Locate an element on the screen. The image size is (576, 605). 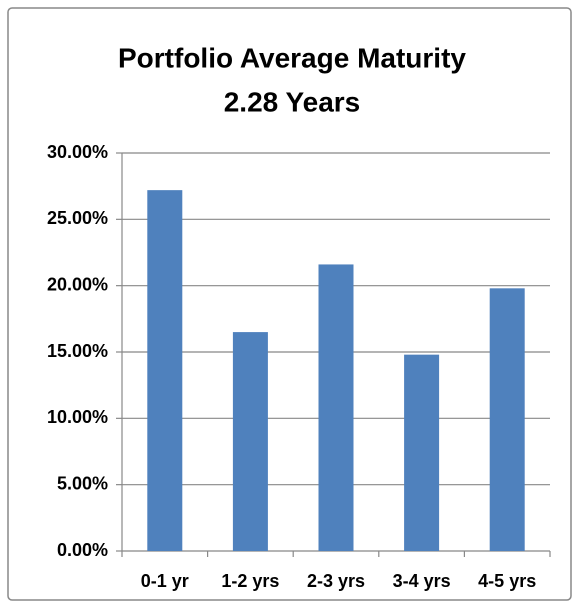
x-tick-label: 0-1 yr is located at coordinates (165, 581).